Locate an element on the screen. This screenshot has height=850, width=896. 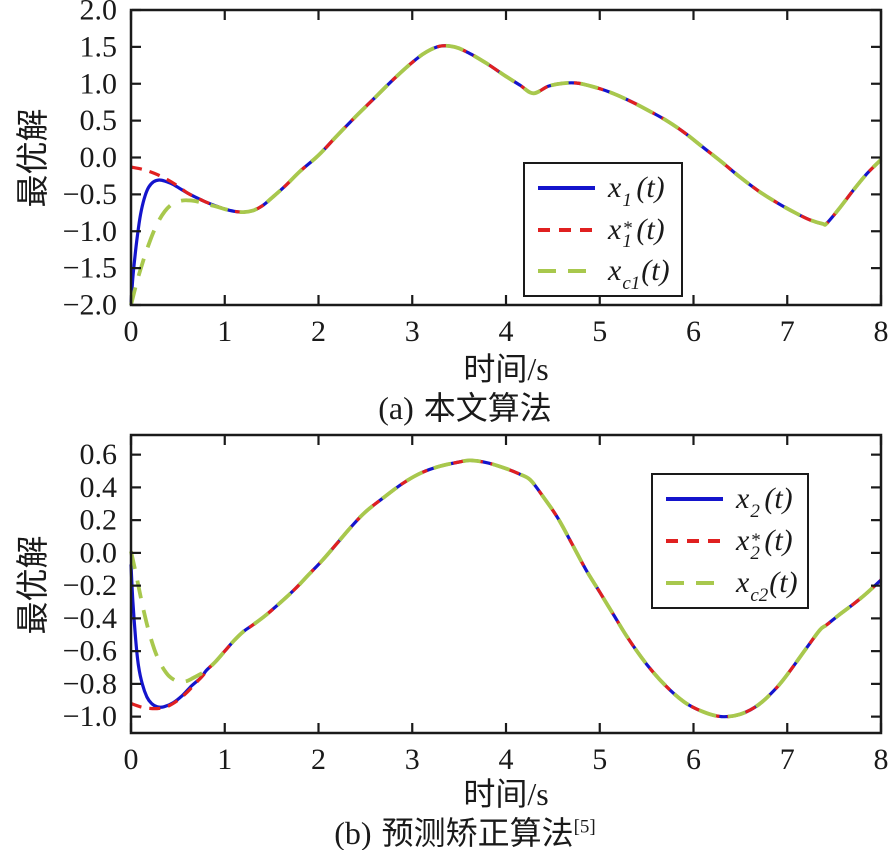
chart-b-y-axis-label: 最优解 is located at coordinates (34, 585).